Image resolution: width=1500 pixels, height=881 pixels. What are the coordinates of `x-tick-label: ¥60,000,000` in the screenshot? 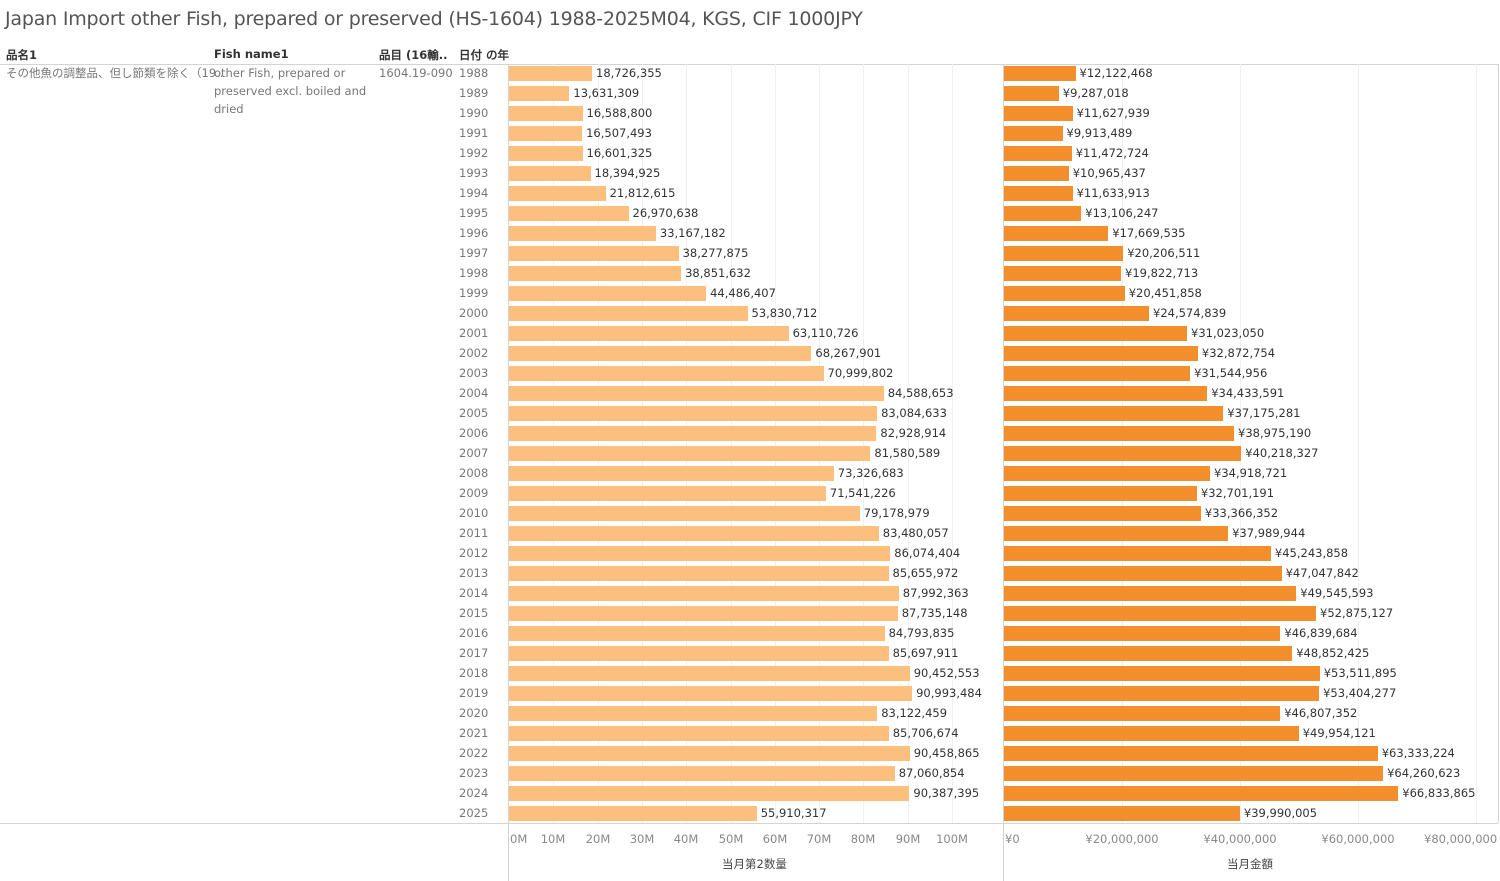 It's located at (1358, 839).